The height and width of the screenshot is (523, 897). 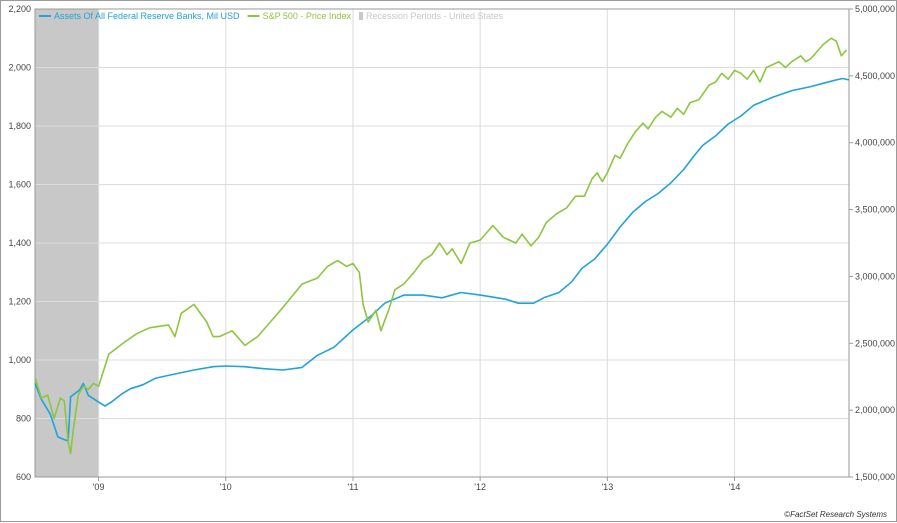 What do you see at coordinates (875, 477) in the screenshot?
I see `y-right-tick-label: 1,500,000` at bounding box center [875, 477].